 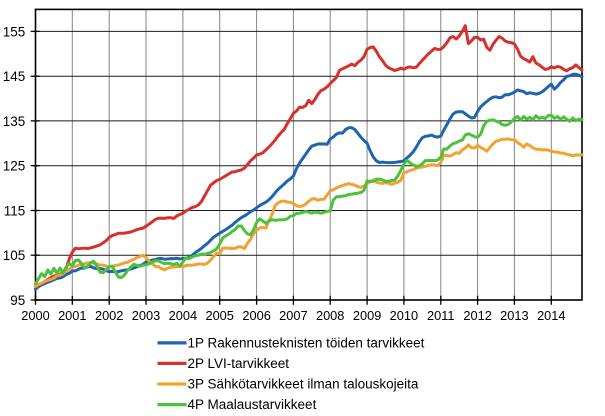 What do you see at coordinates (306, 342) in the screenshot?
I see `svg-text:1P Rakennusteknisten töiden ta: 1P Rakennusteknisten töiden tarvikkeet` at bounding box center [306, 342].